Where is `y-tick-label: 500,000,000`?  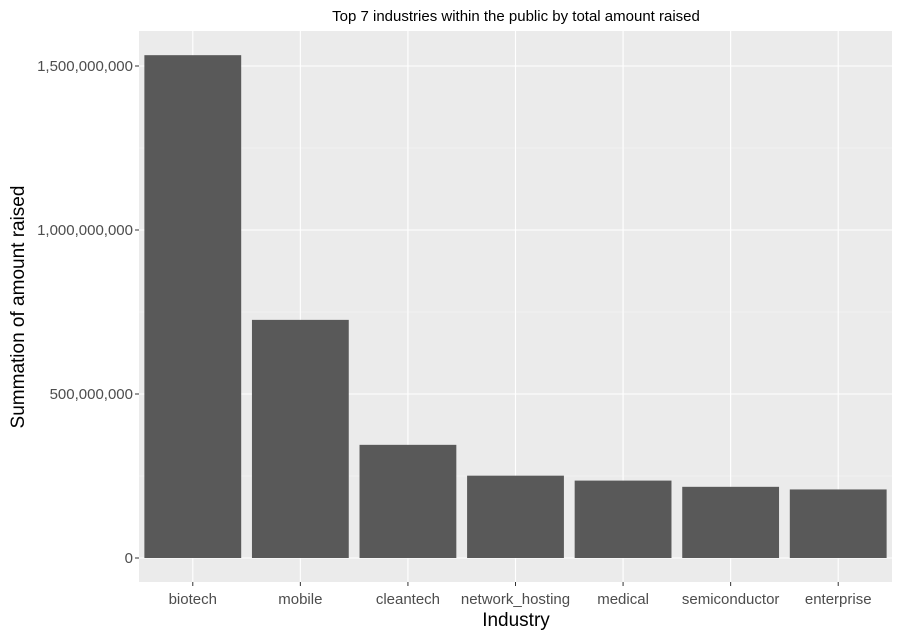
y-tick-label: 500,000,000 is located at coordinates (91, 394).